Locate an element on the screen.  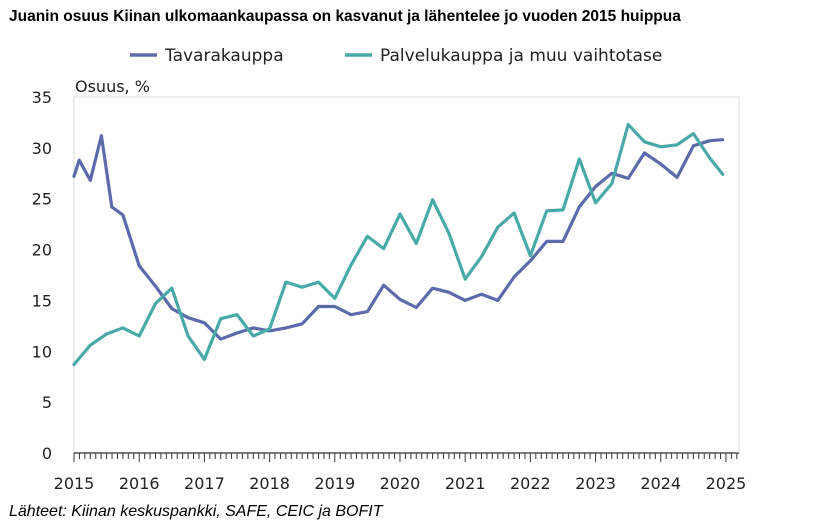
y-tick-label: 5 is located at coordinates (47, 402).